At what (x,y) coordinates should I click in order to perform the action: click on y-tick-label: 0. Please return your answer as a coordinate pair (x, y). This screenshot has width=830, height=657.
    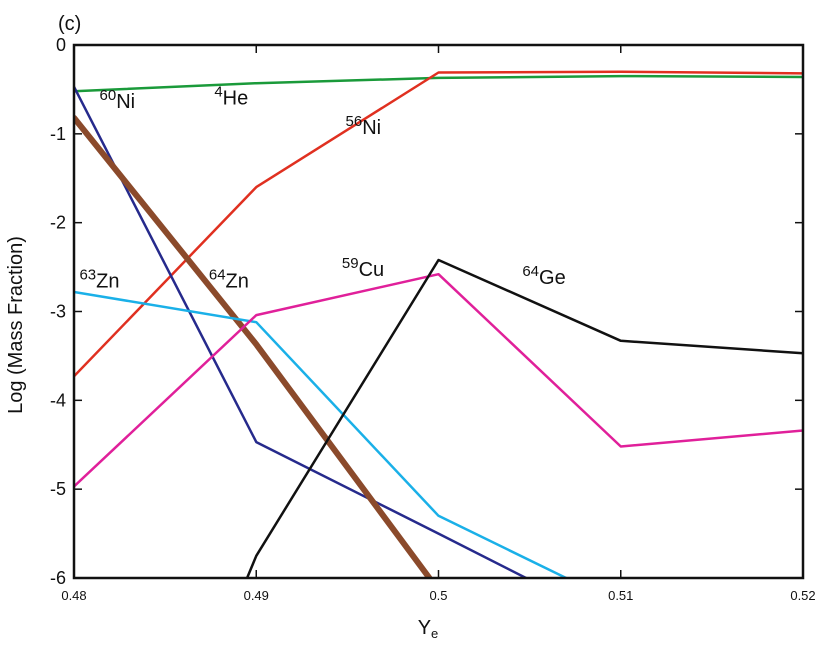
    Looking at the image, I should click on (61, 45).